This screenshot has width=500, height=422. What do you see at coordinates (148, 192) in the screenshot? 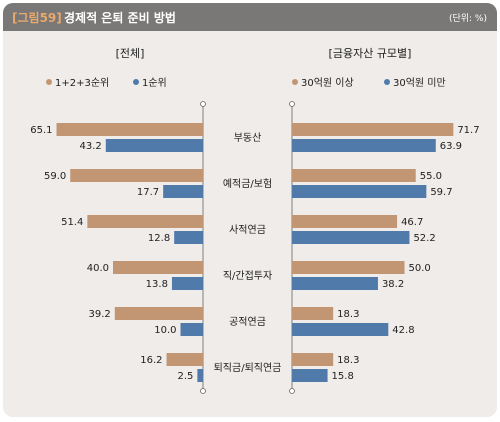
I see `data-label-left-series-2: 17.7` at bounding box center [148, 192].